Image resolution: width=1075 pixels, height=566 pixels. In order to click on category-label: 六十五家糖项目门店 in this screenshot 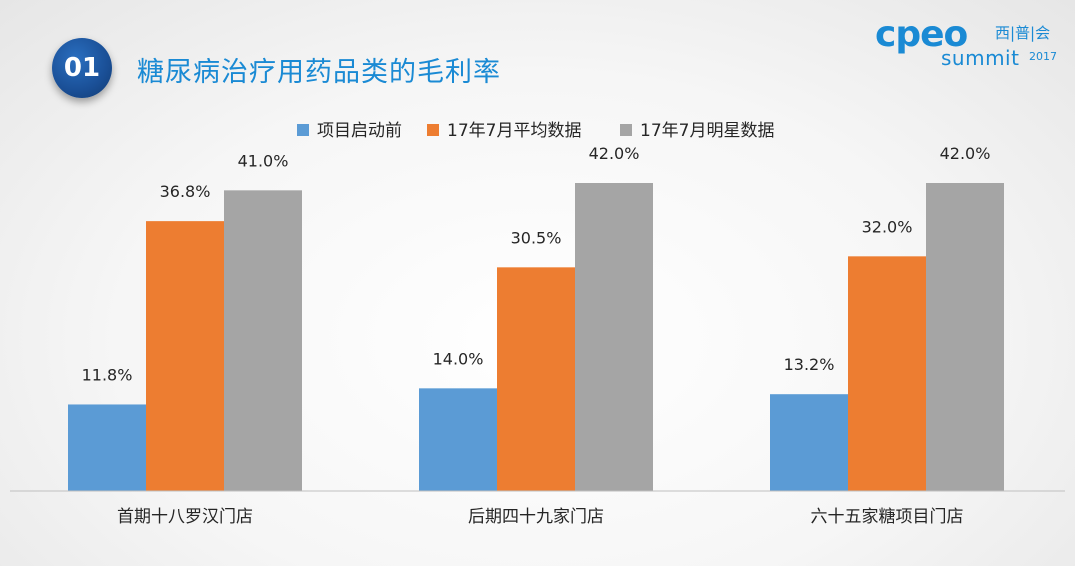, I will do `click(887, 517)`.